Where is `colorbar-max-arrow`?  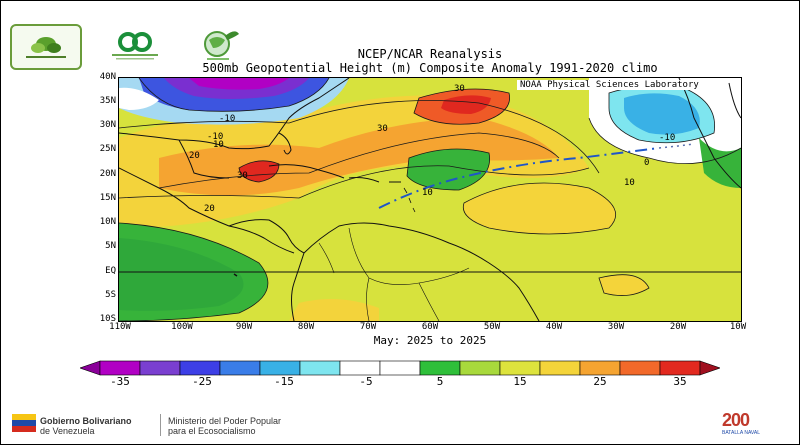 colorbar-max-arrow is located at coordinates (709, 368).